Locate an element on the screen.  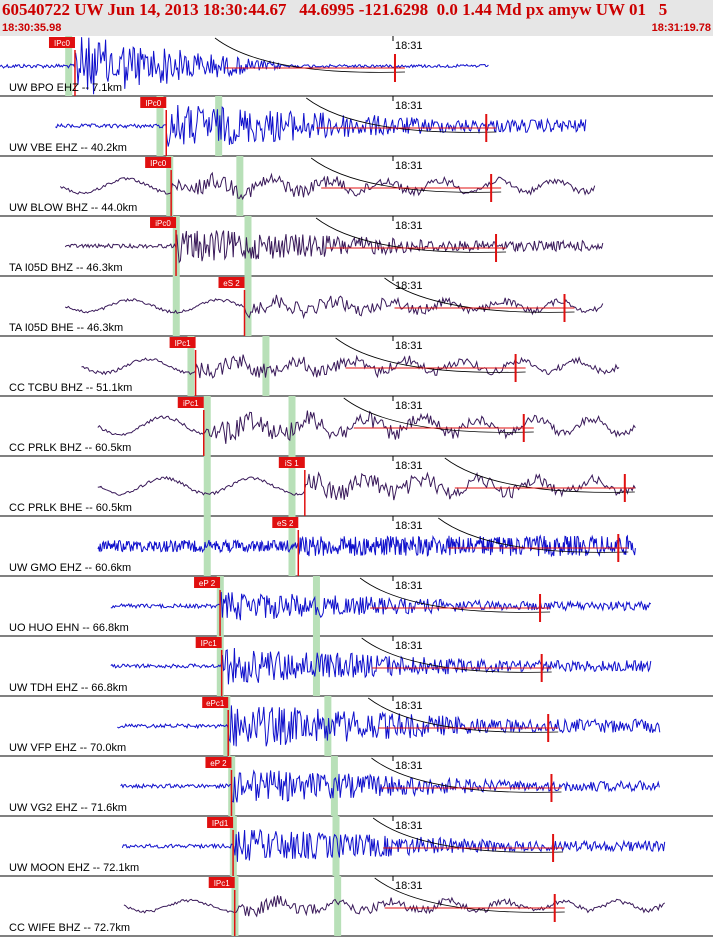
station-label: UW VBE EHZ -- 40.2km is located at coordinates (68, 148).